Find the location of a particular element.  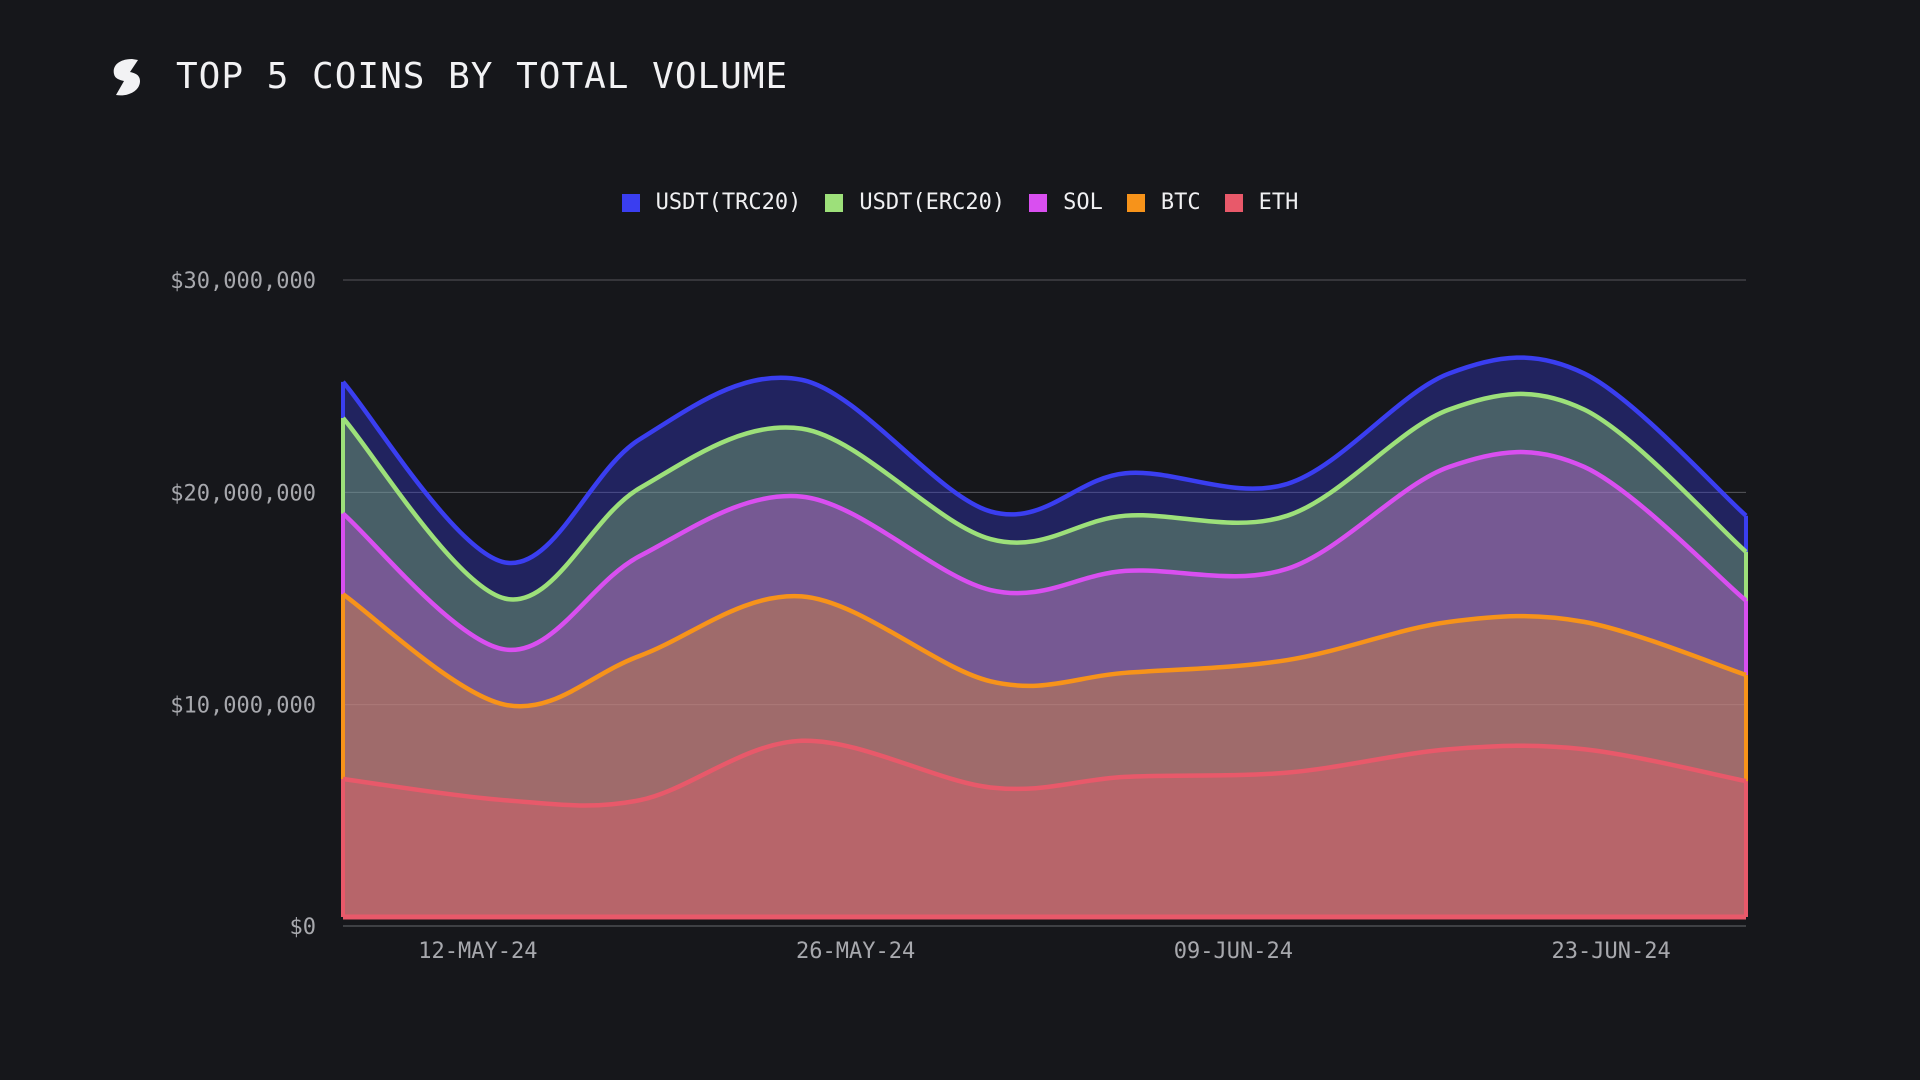

series-line-usdt-trc20 is located at coordinates (1044, 460).